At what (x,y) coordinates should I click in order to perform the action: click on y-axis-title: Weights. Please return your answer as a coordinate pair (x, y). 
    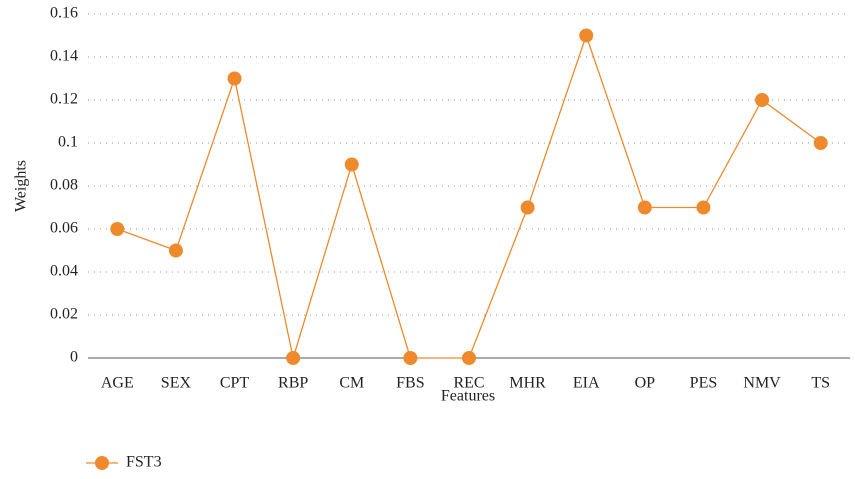
    Looking at the image, I should click on (21, 186).